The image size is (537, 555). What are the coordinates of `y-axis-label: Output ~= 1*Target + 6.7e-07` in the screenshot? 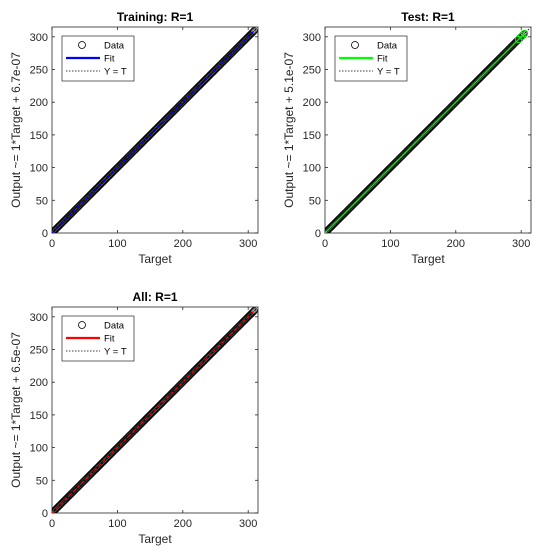 It's located at (16, 130).